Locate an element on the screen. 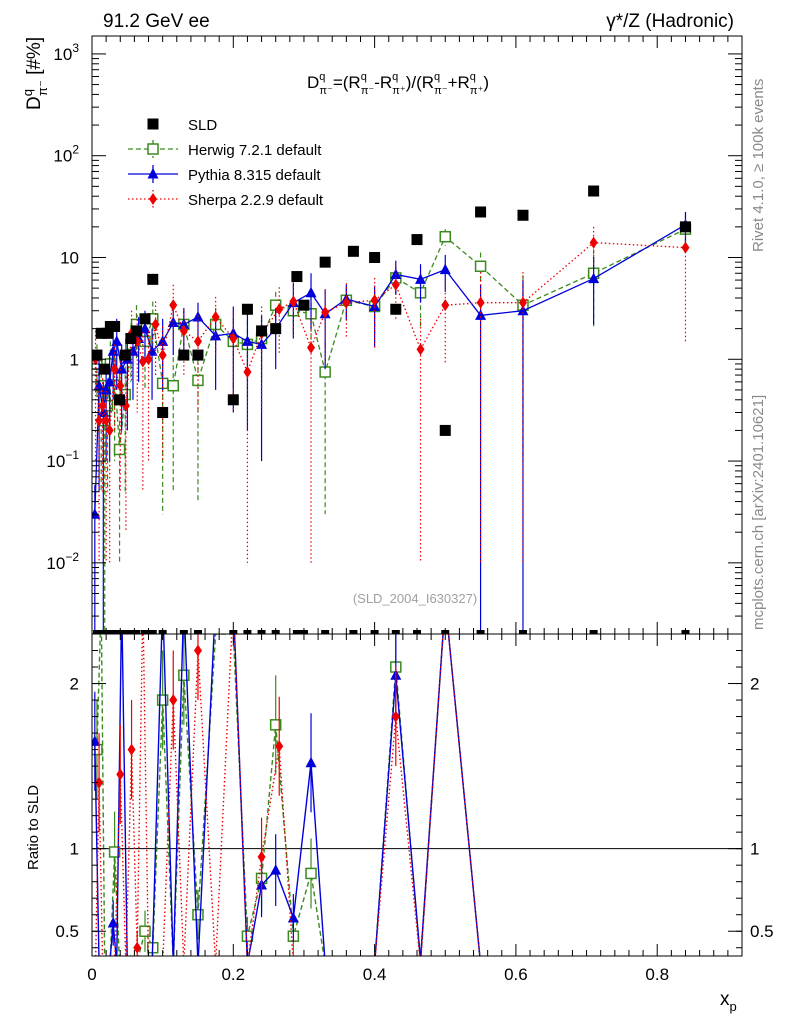  y-axis-label: Dqπ⁻ [#%] is located at coordinates (35, 73).